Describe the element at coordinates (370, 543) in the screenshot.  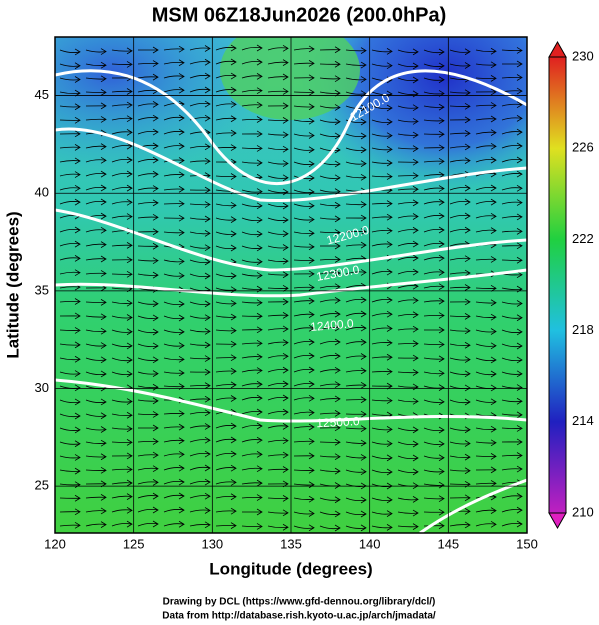
I see `x-tick-label: 140` at that location.